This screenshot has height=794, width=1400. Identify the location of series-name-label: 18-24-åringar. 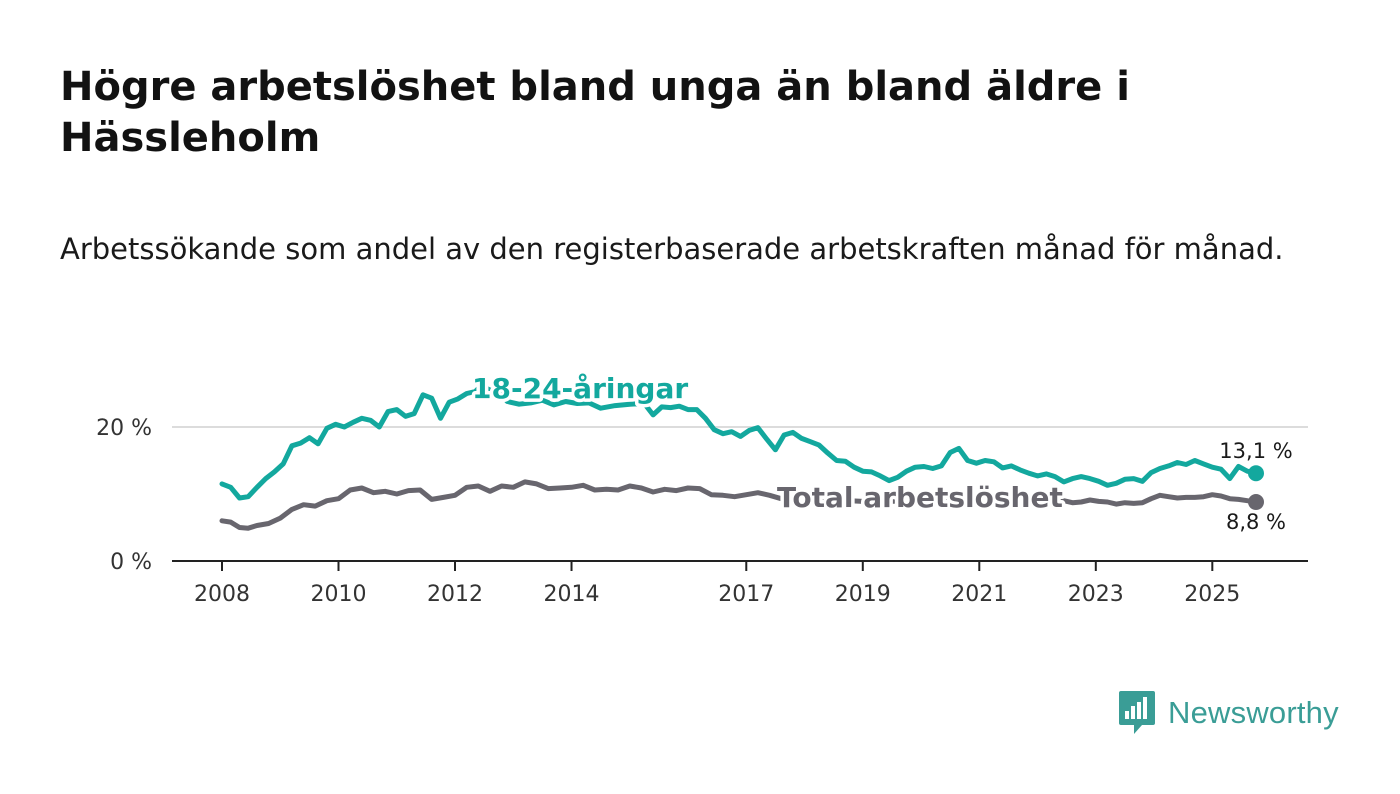
(580, 388).